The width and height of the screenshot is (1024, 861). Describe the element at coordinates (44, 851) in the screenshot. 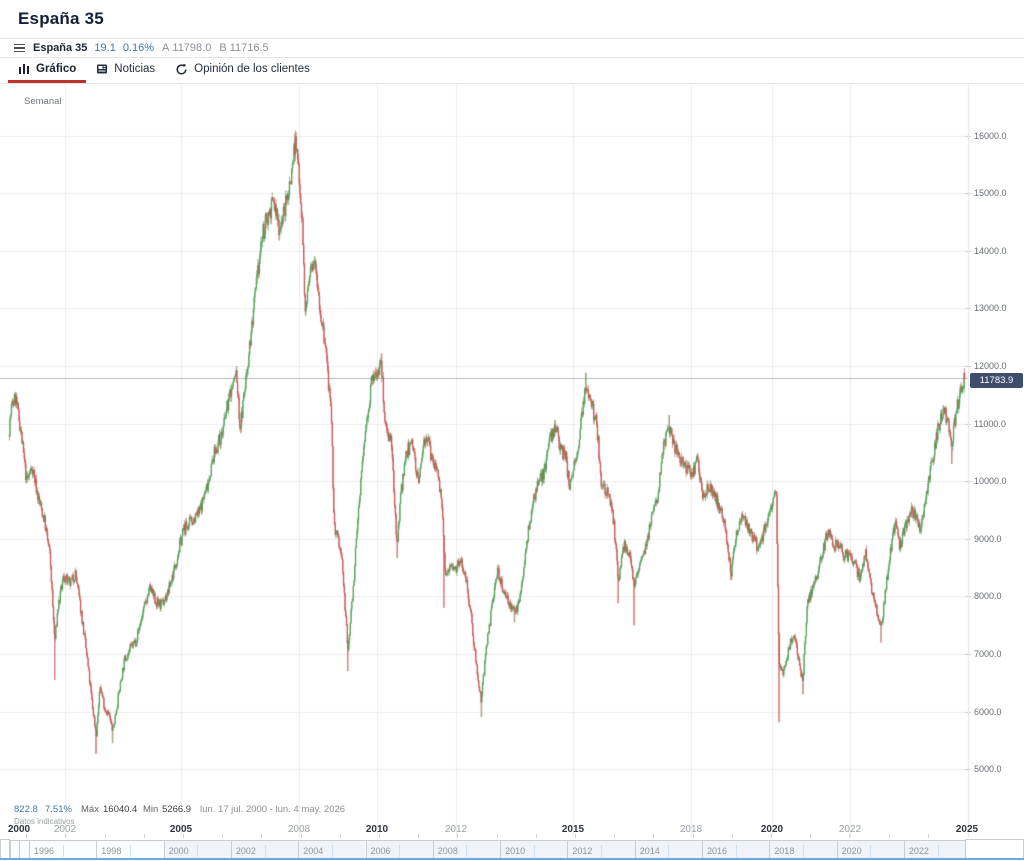

I see `navigator-year-label: 1996` at that location.